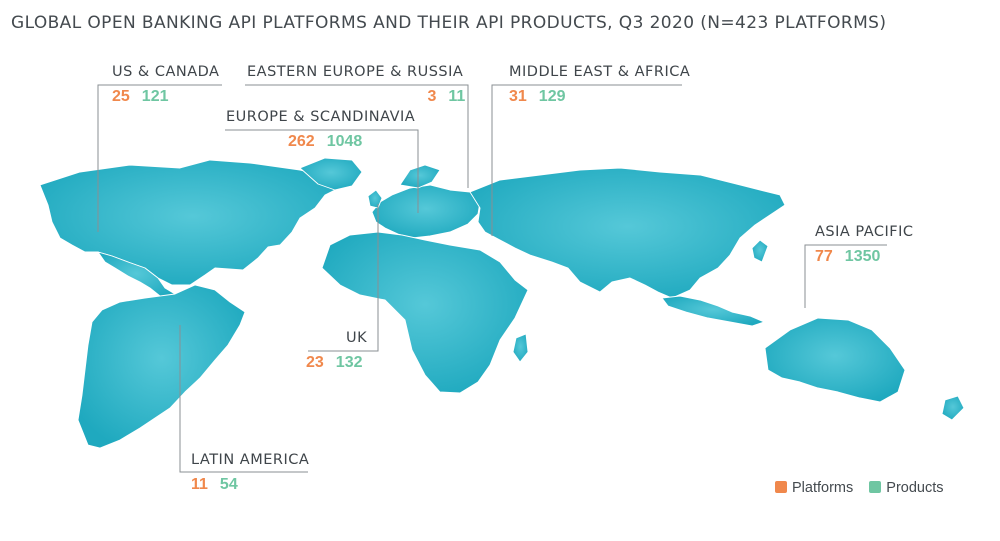 The width and height of the screenshot is (1000, 541). I want to click on leader-europe, so click(322, 171).